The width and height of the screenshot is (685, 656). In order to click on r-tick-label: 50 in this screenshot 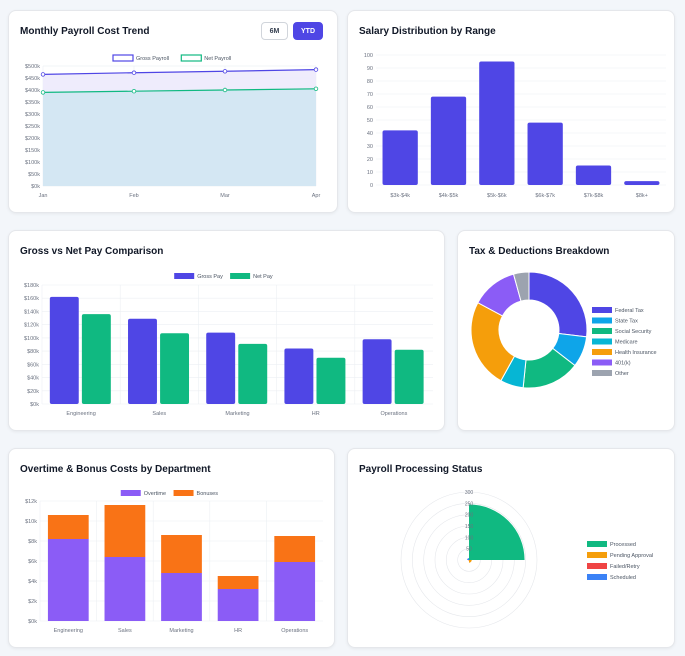, I will do `click(469, 550)`.